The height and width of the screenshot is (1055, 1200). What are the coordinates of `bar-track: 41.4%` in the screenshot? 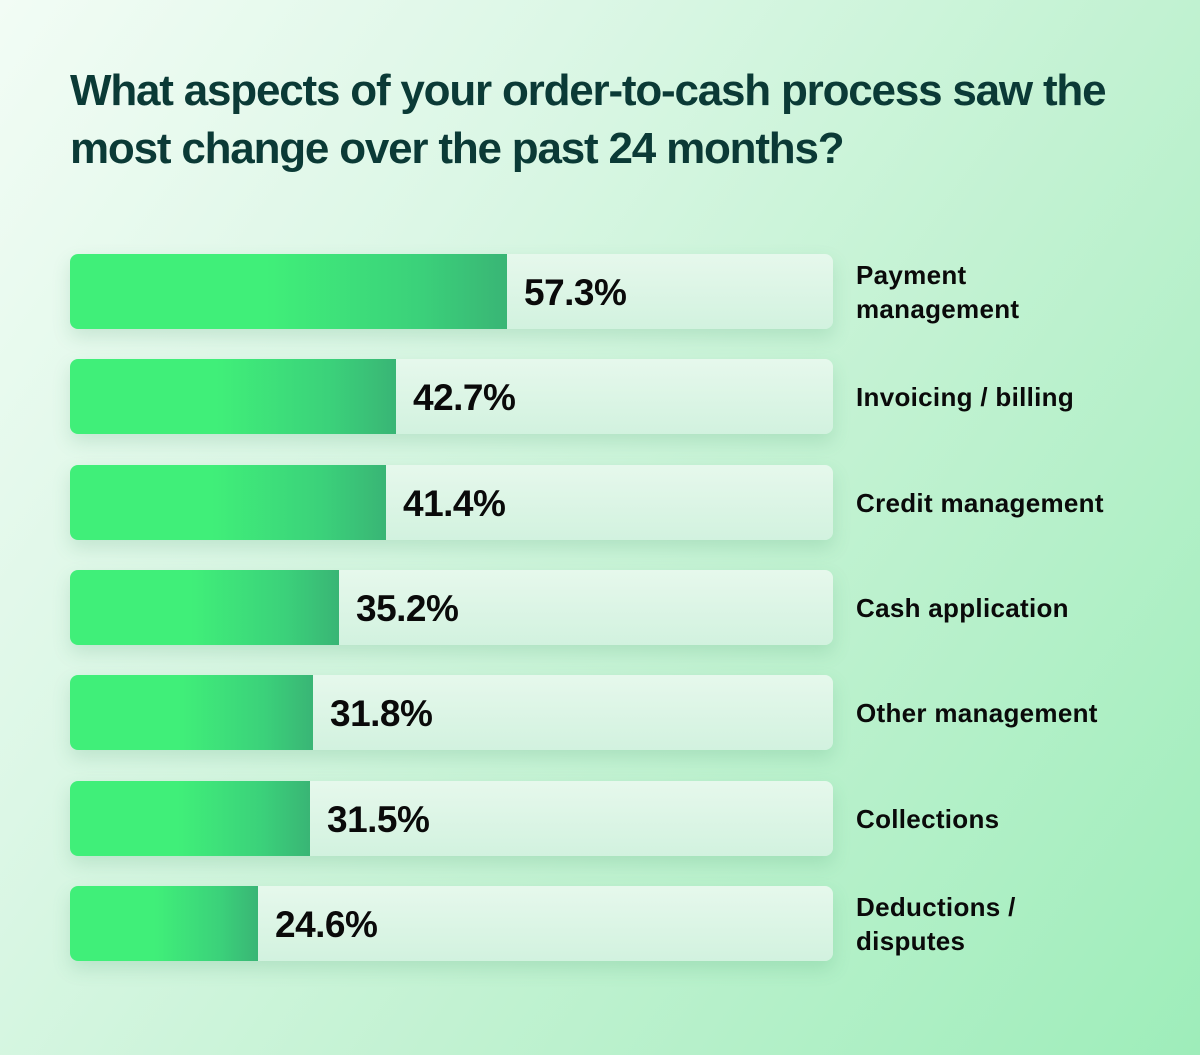 It's located at (451, 502).